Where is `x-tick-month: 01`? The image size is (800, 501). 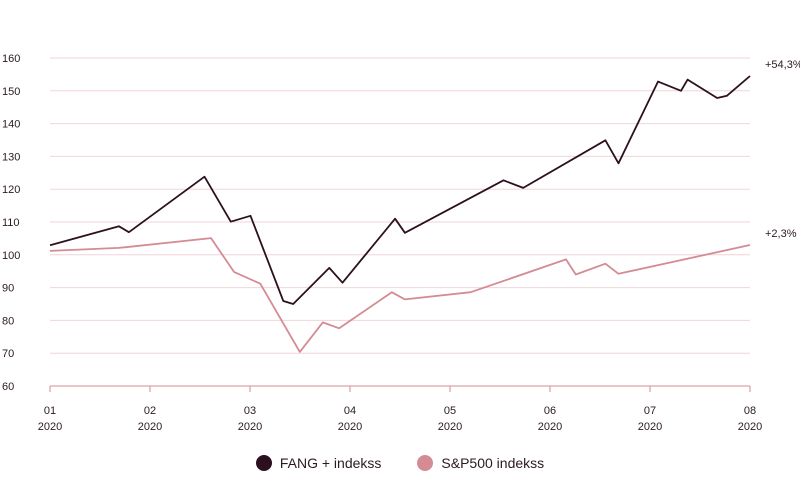
x-tick-month: 01 is located at coordinates (50, 411).